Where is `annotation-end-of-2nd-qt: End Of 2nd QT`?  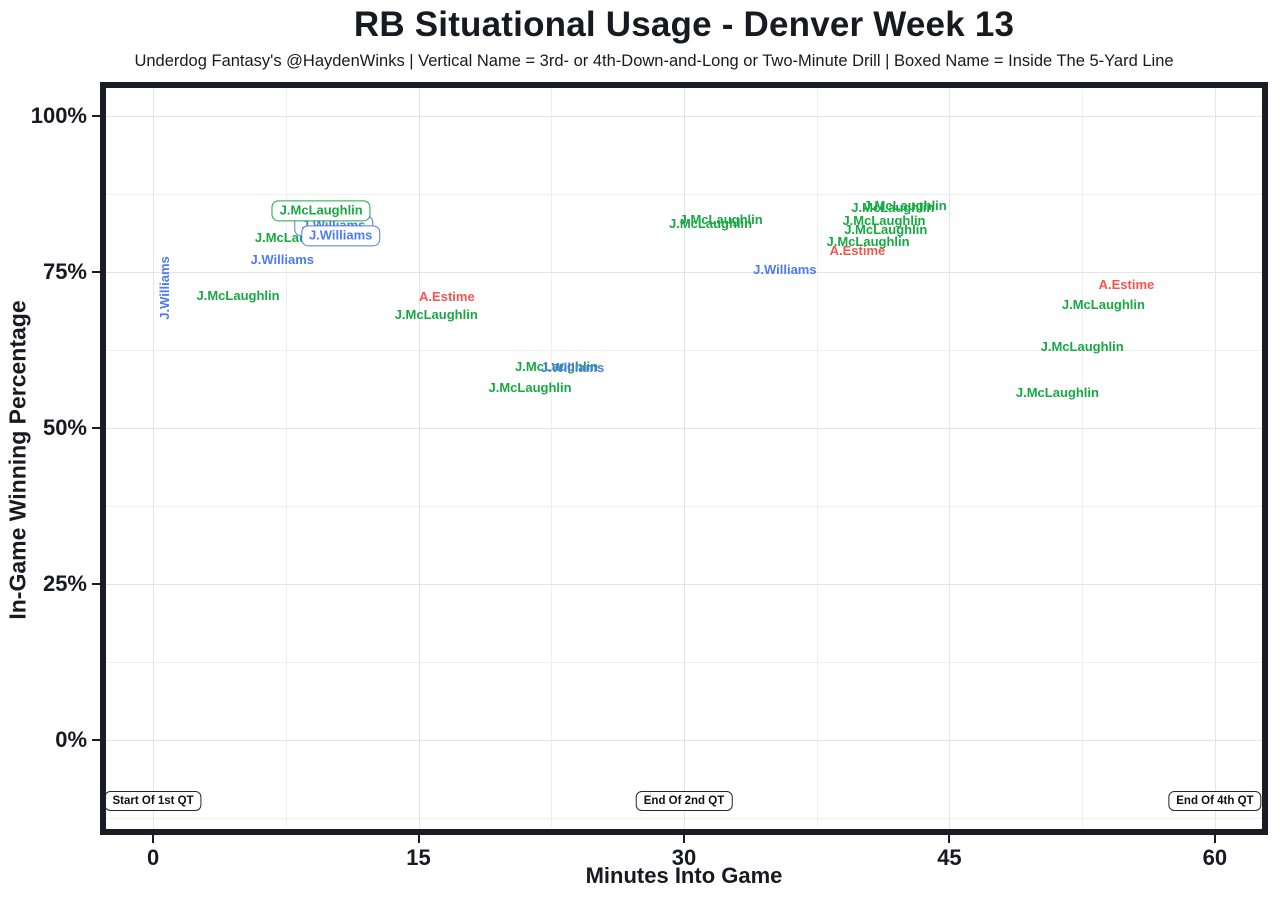
annotation-end-of-2nd-qt: End Of 2nd QT is located at coordinates (684, 800).